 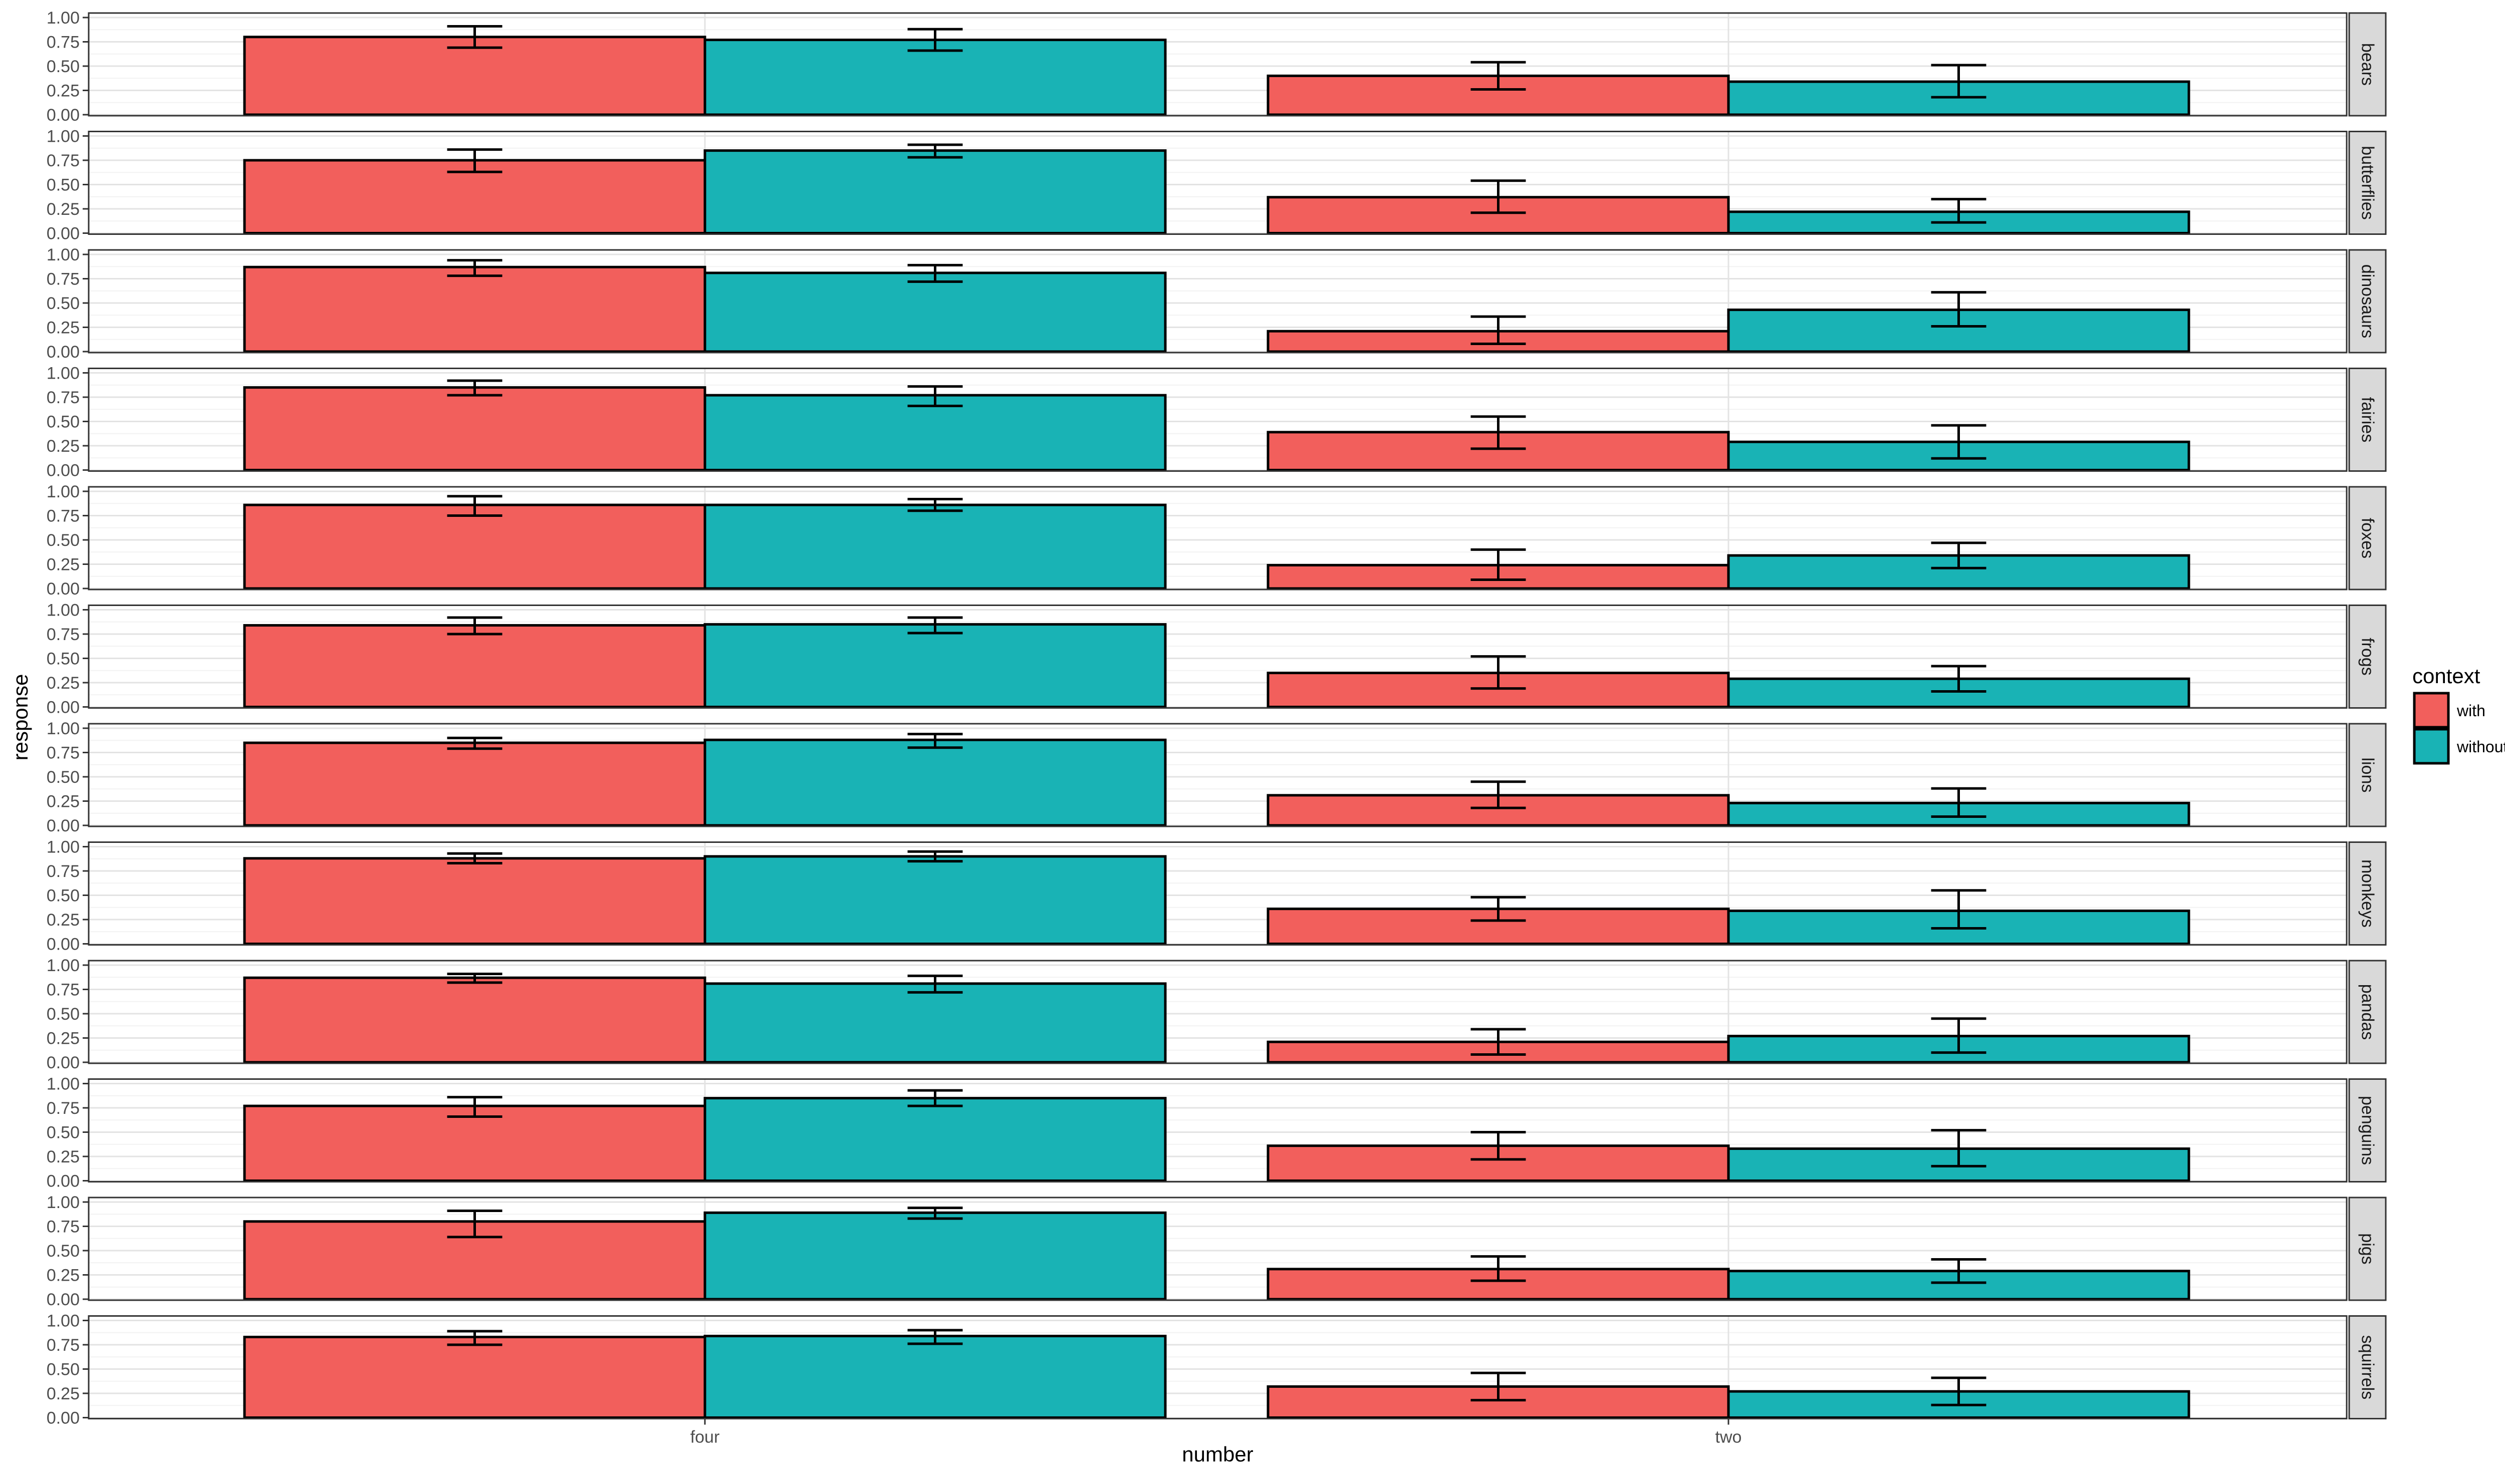 I want to click on facet-strip-label: butterflies, so click(x=2367, y=183).